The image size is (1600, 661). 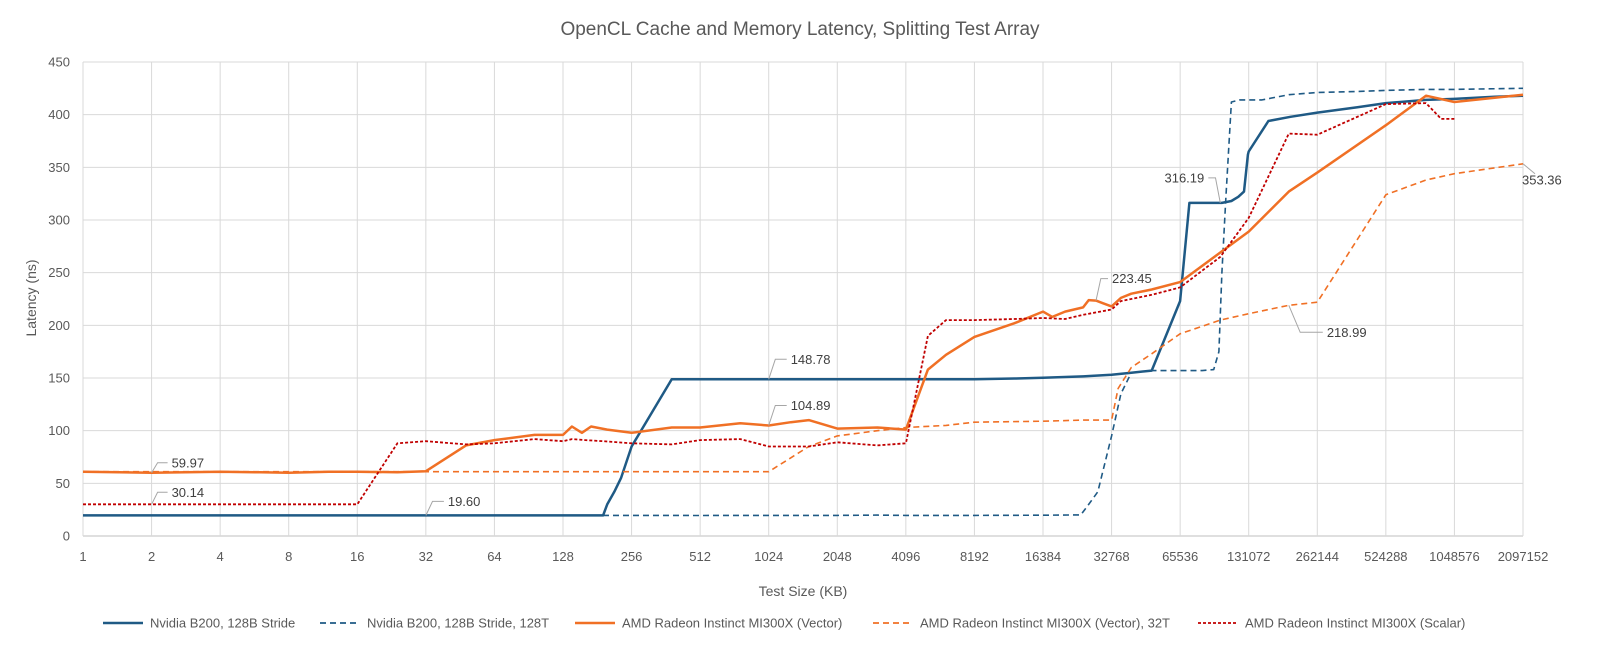 What do you see at coordinates (59, 220) in the screenshot?
I see `y-tick-label: 300` at bounding box center [59, 220].